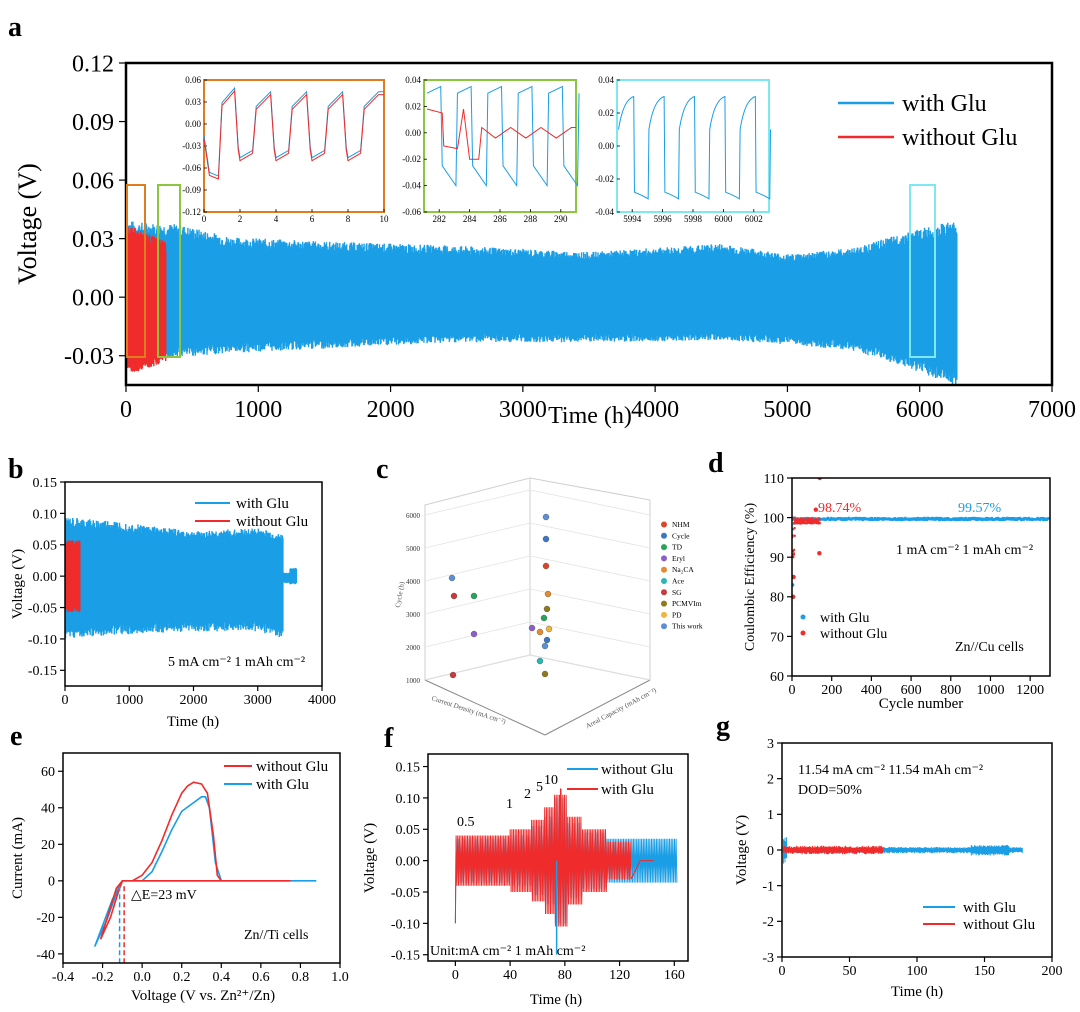 The image size is (1080, 1012). What do you see at coordinates (45, 546) in the screenshot?
I see `y-tick-label: 0.05` at bounding box center [45, 546].